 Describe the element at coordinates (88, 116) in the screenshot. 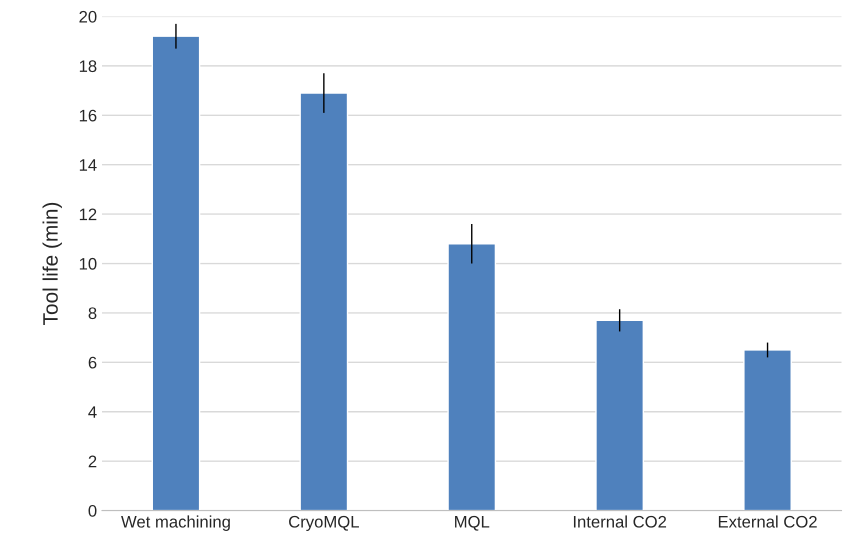

I see `y-tick-label: 16` at that location.